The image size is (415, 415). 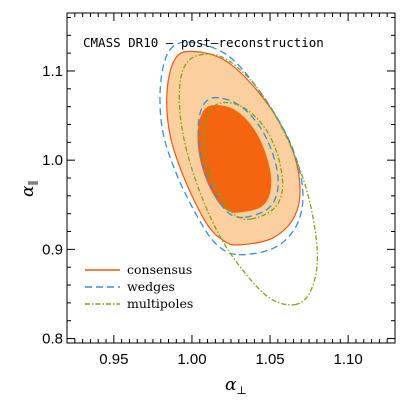 I want to click on consensus-1-sigma-contour, so click(x=234, y=158).